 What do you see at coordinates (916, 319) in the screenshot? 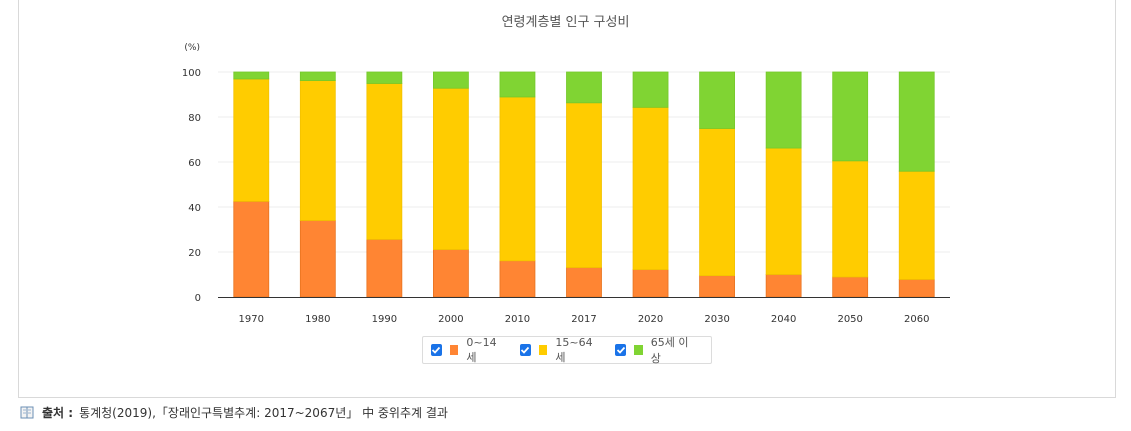
I see `x-tick-label: 2060` at bounding box center [916, 319].